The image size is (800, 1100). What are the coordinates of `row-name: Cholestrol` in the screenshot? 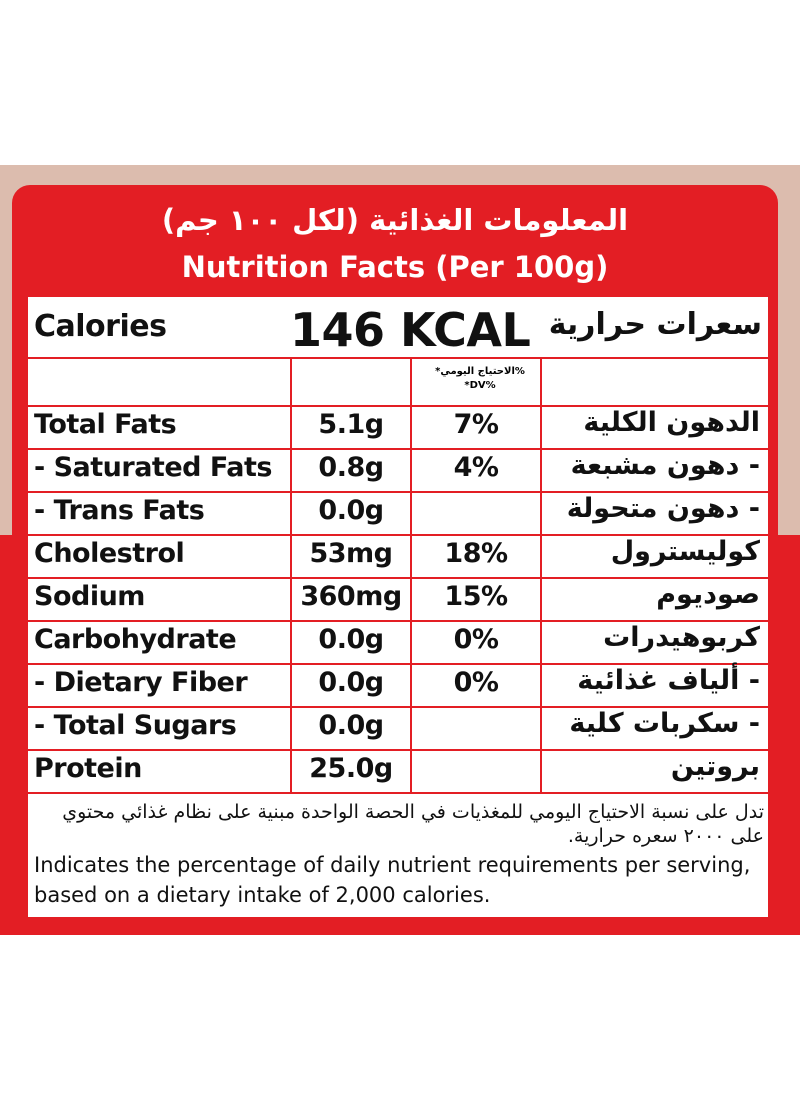 It's located at (109, 553).